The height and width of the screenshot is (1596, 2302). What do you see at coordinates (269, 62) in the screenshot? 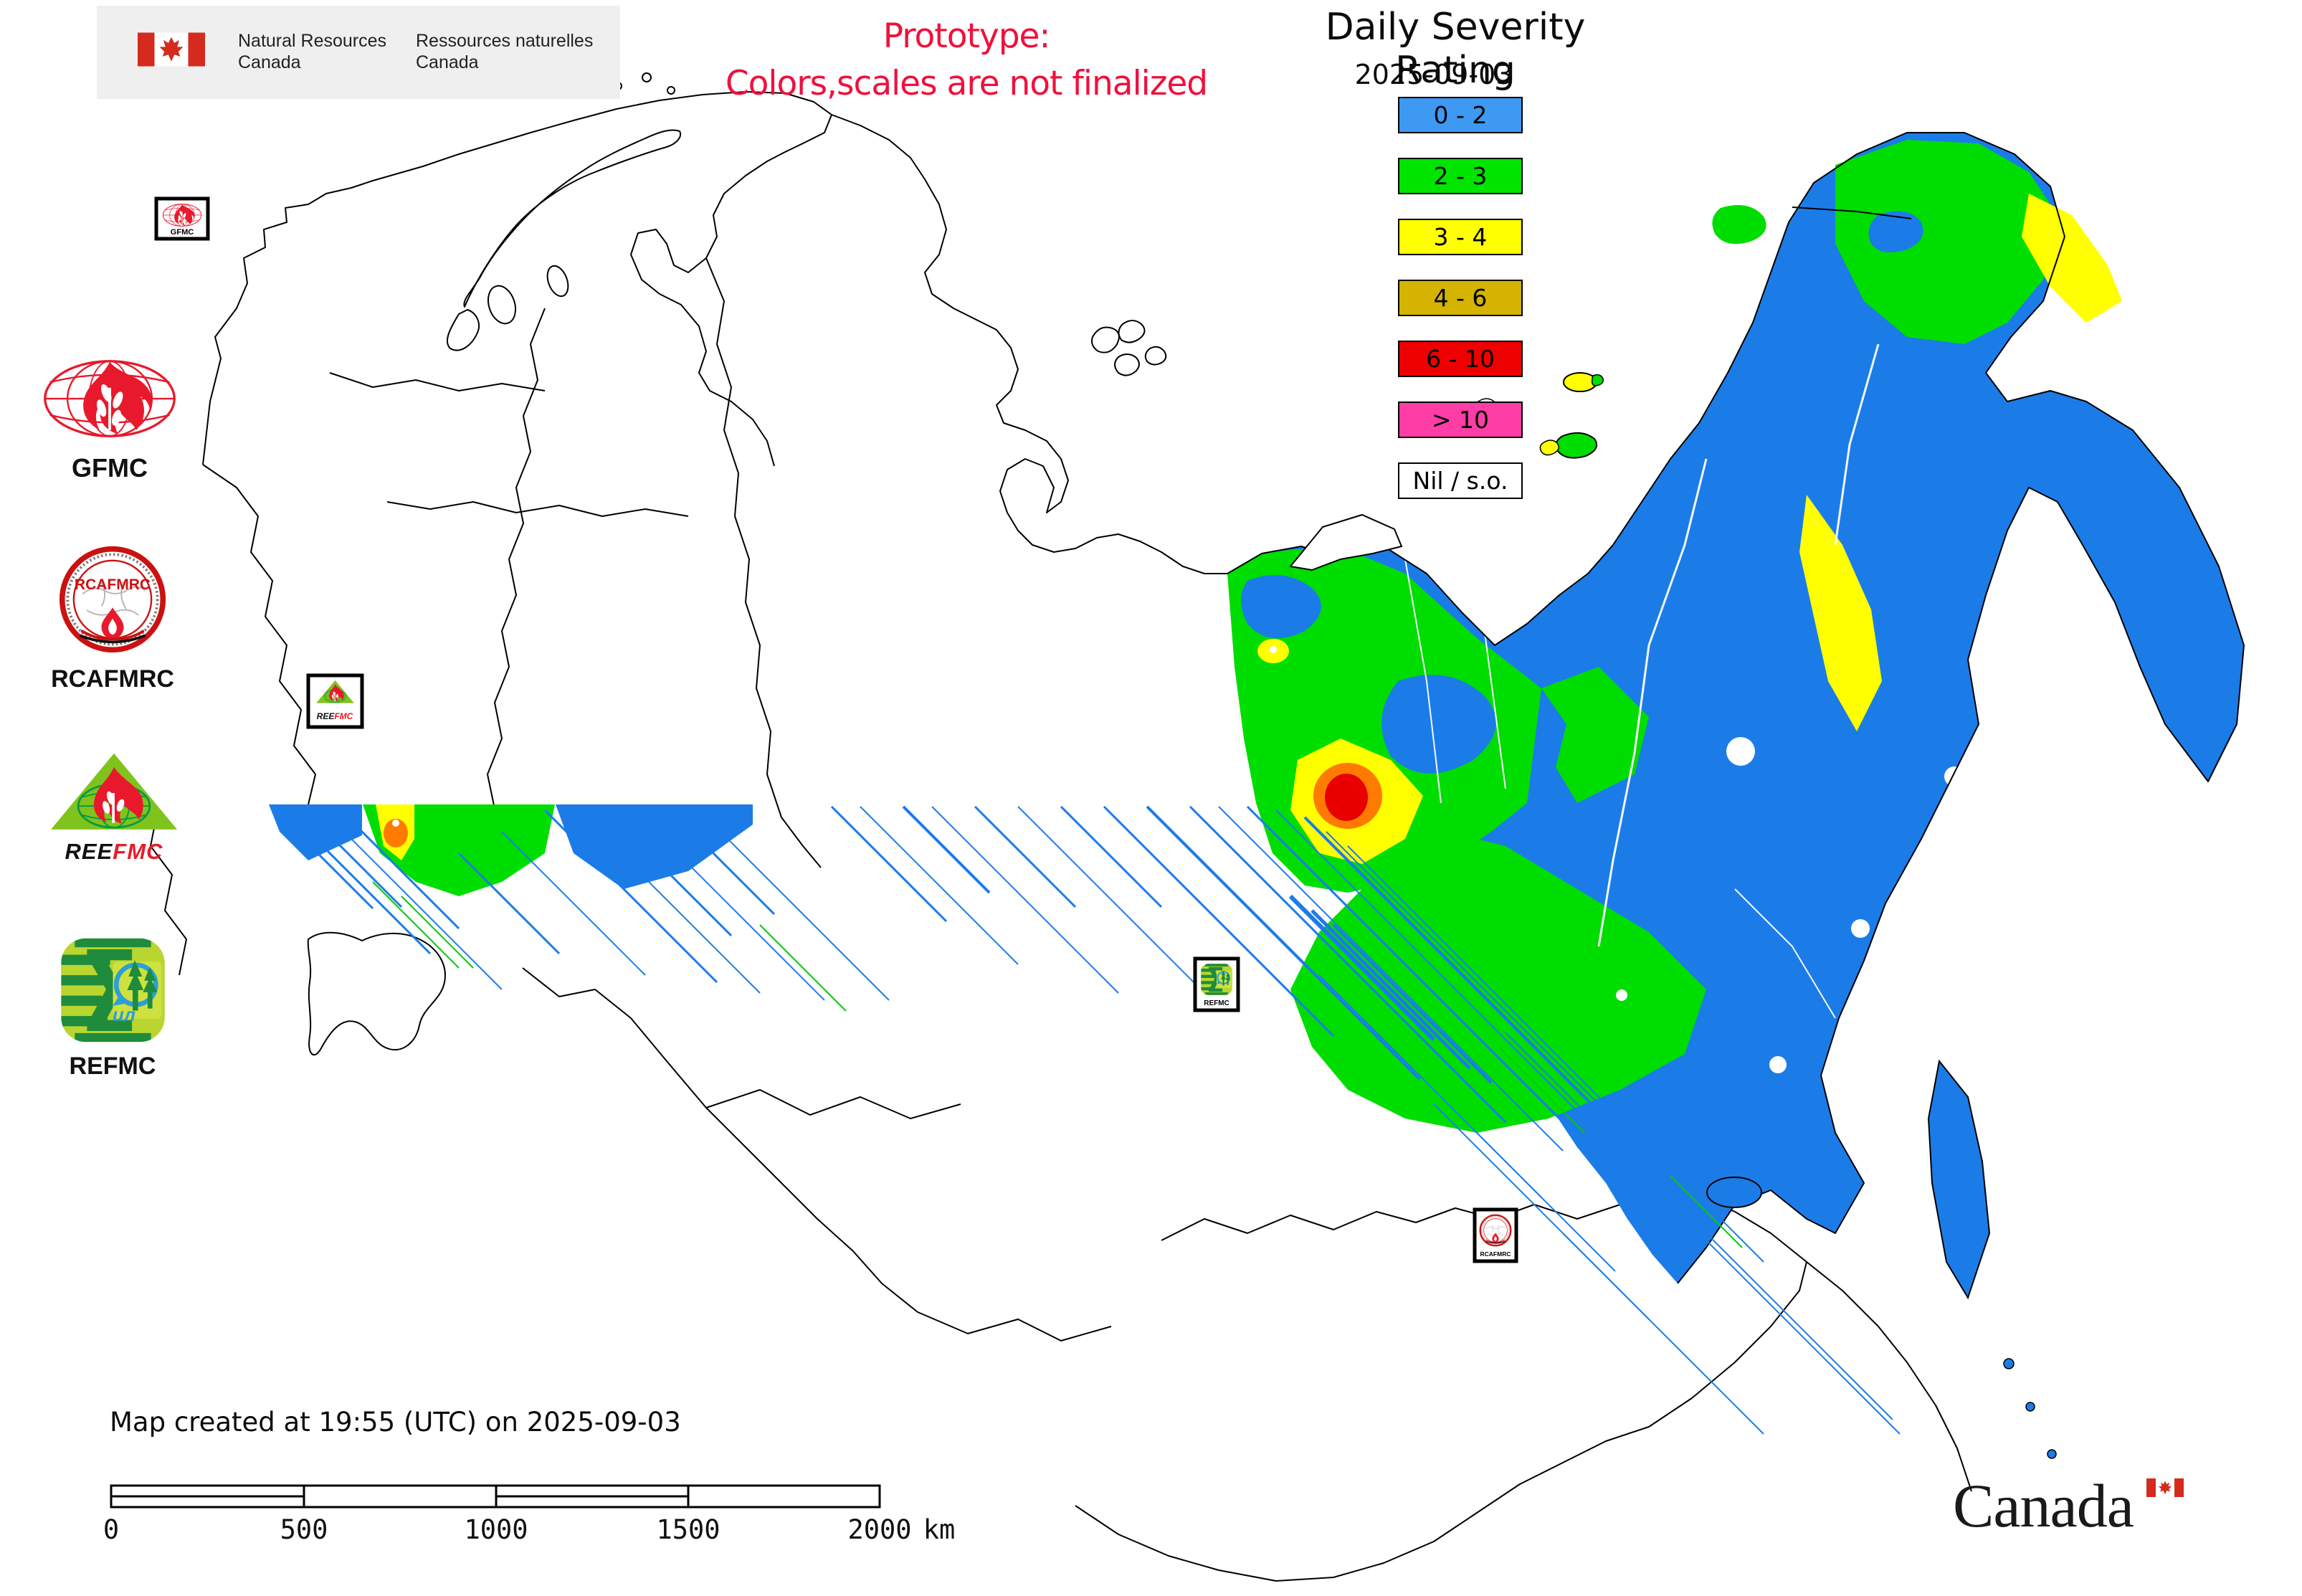
I see `nrcan-en-line2: Canada` at bounding box center [269, 62].